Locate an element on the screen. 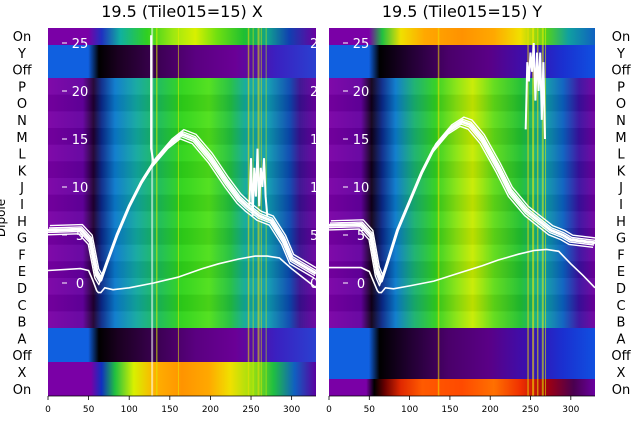  right-band-on-bottom is located at coordinates (462, 387).